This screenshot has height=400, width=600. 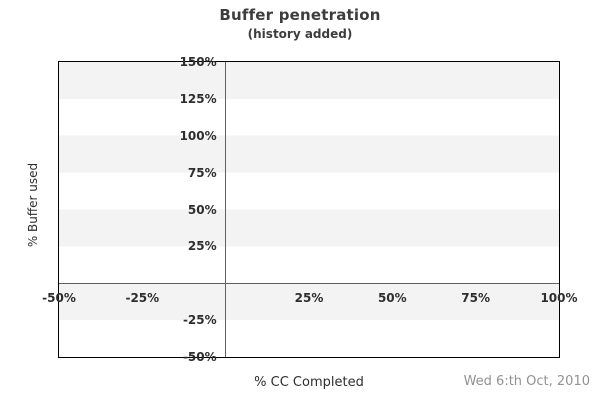 I want to click on y-tick-label: 150%, so click(x=198, y=62).